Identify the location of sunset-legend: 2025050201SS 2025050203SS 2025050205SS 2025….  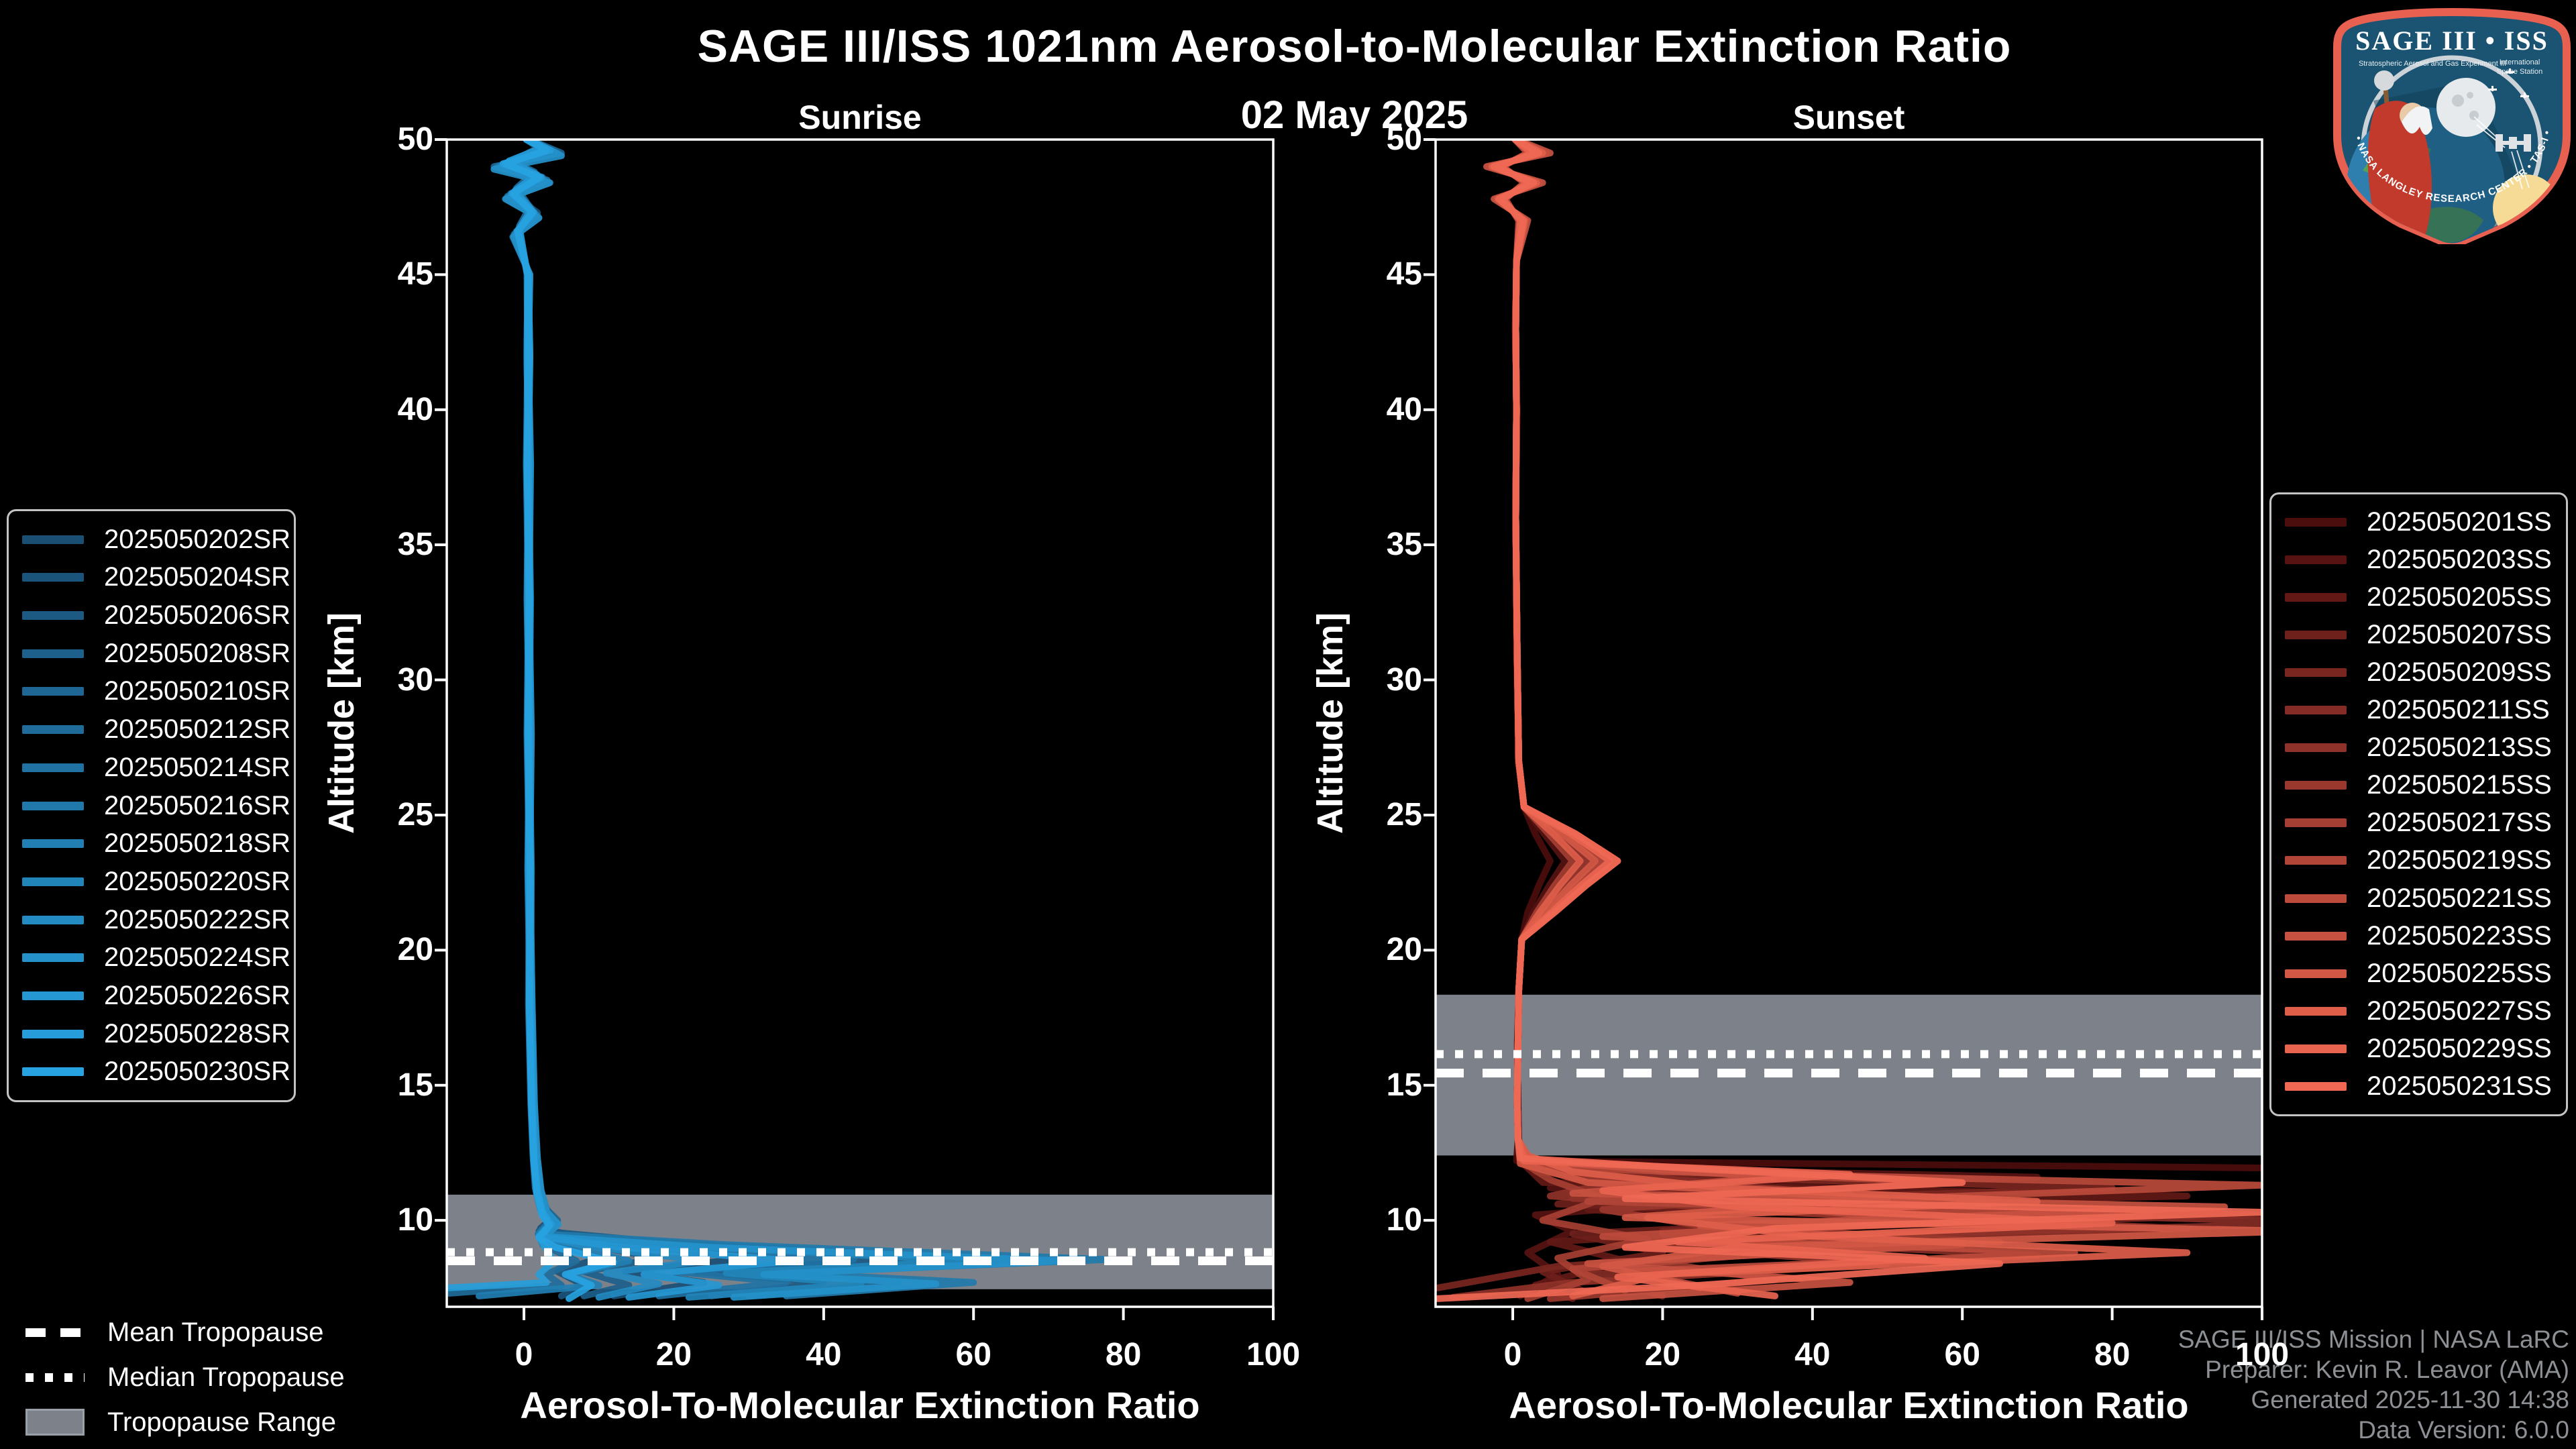
(2418, 804).